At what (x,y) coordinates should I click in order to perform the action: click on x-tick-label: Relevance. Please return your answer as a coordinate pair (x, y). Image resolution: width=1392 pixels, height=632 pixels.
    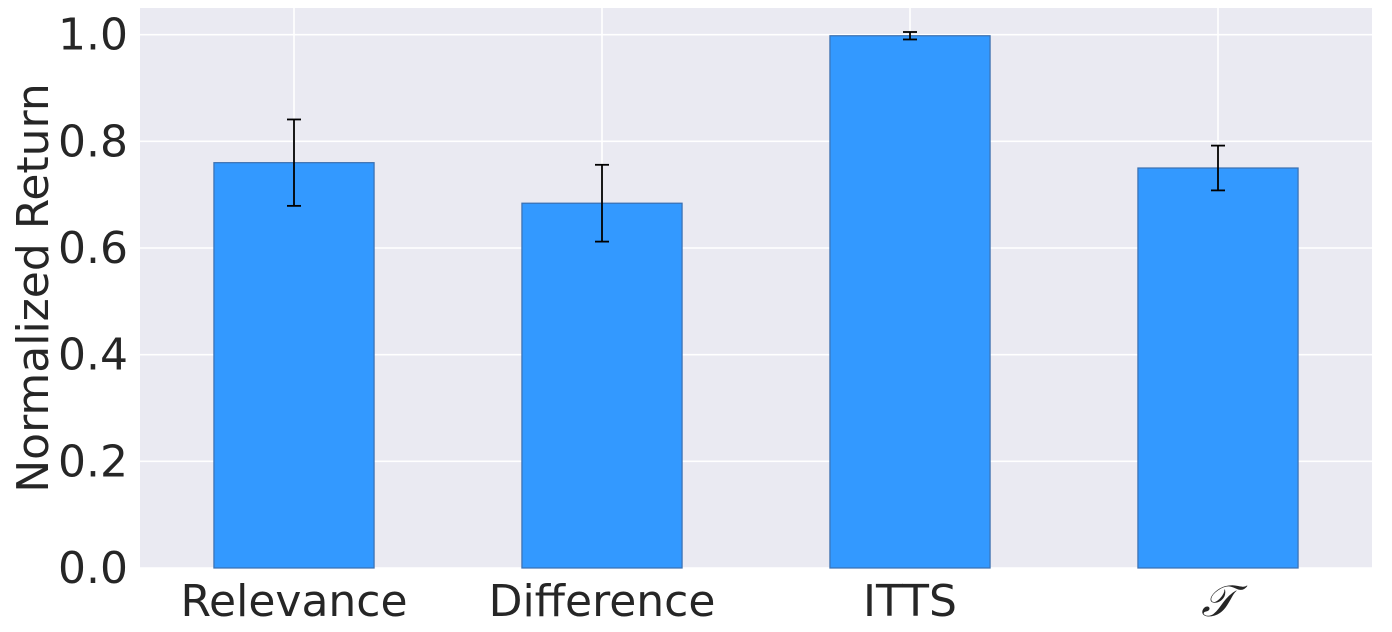
    Looking at the image, I should click on (293, 601).